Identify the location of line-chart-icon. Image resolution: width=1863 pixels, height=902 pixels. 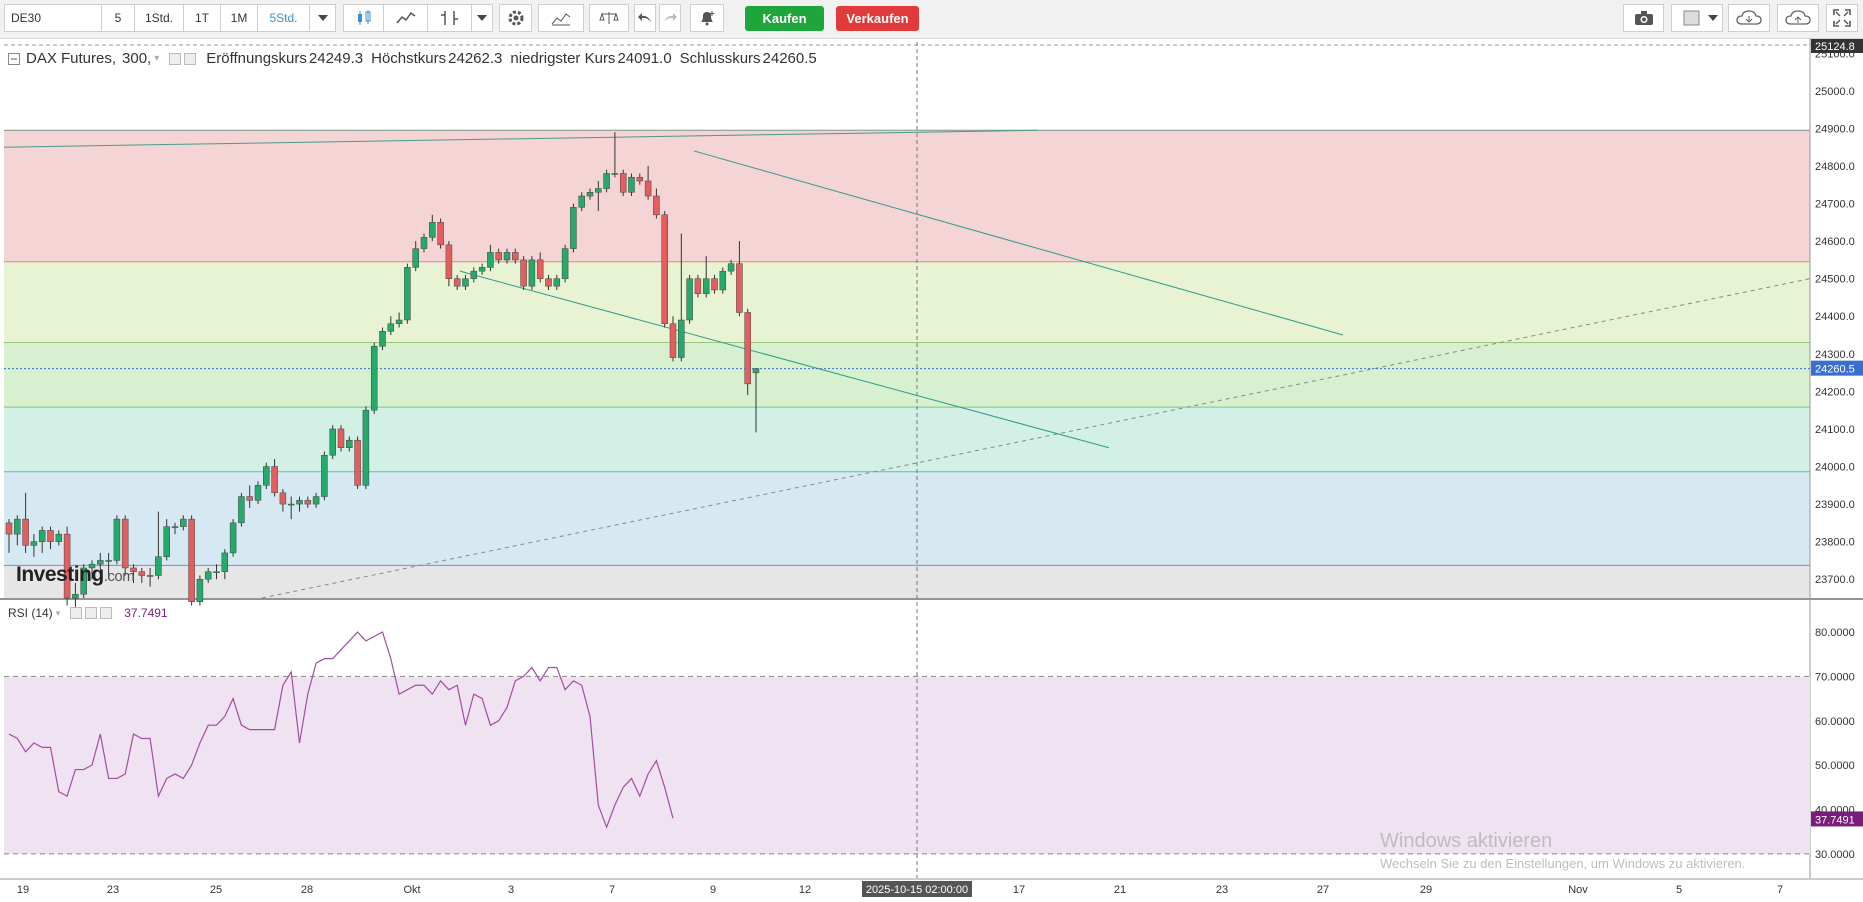
(405, 17).